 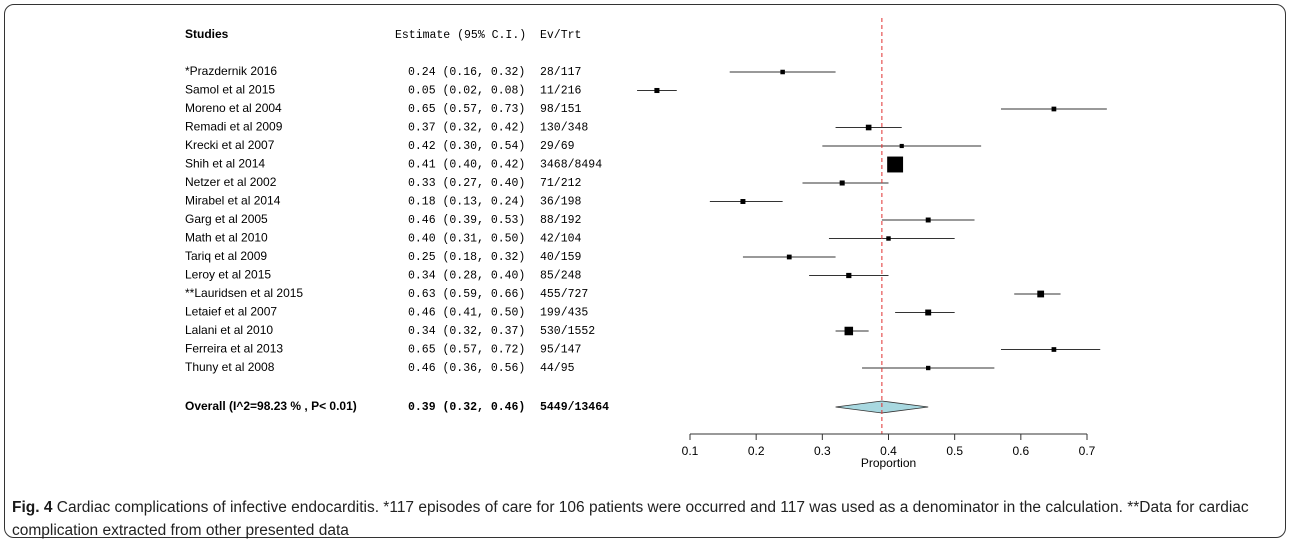 What do you see at coordinates (561, 91) in the screenshot?
I see `ev-trt-label: 11/216` at bounding box center [561, 91].